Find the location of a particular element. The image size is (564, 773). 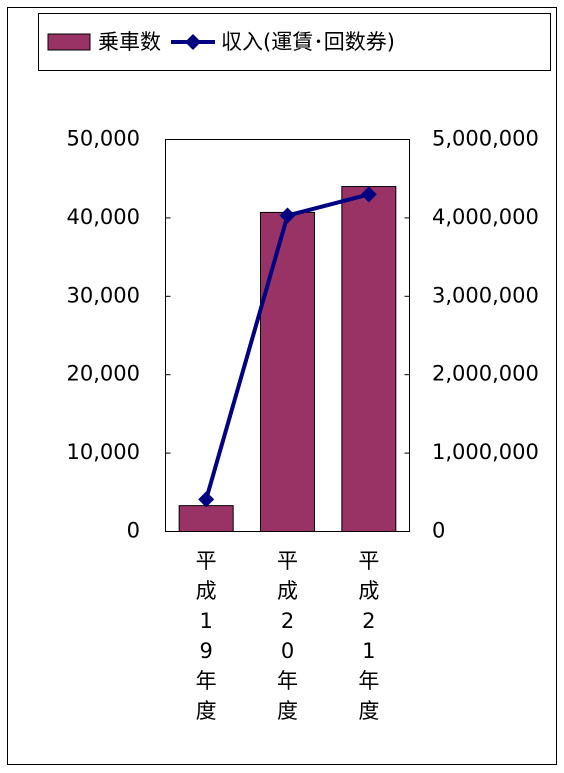

legend-label: 収入(運賃･回数券) is located at coordinates (308, 42).